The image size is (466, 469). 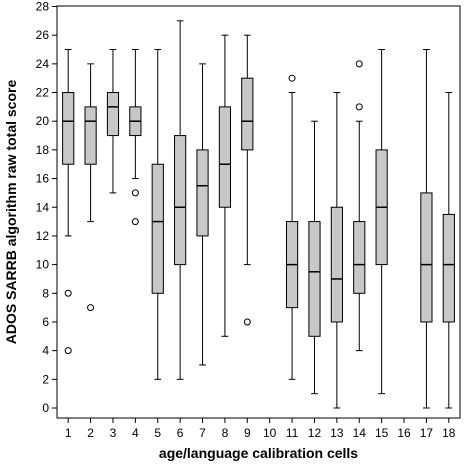 I want to click on x-tick-label: 1, so click(x=68, y=433).